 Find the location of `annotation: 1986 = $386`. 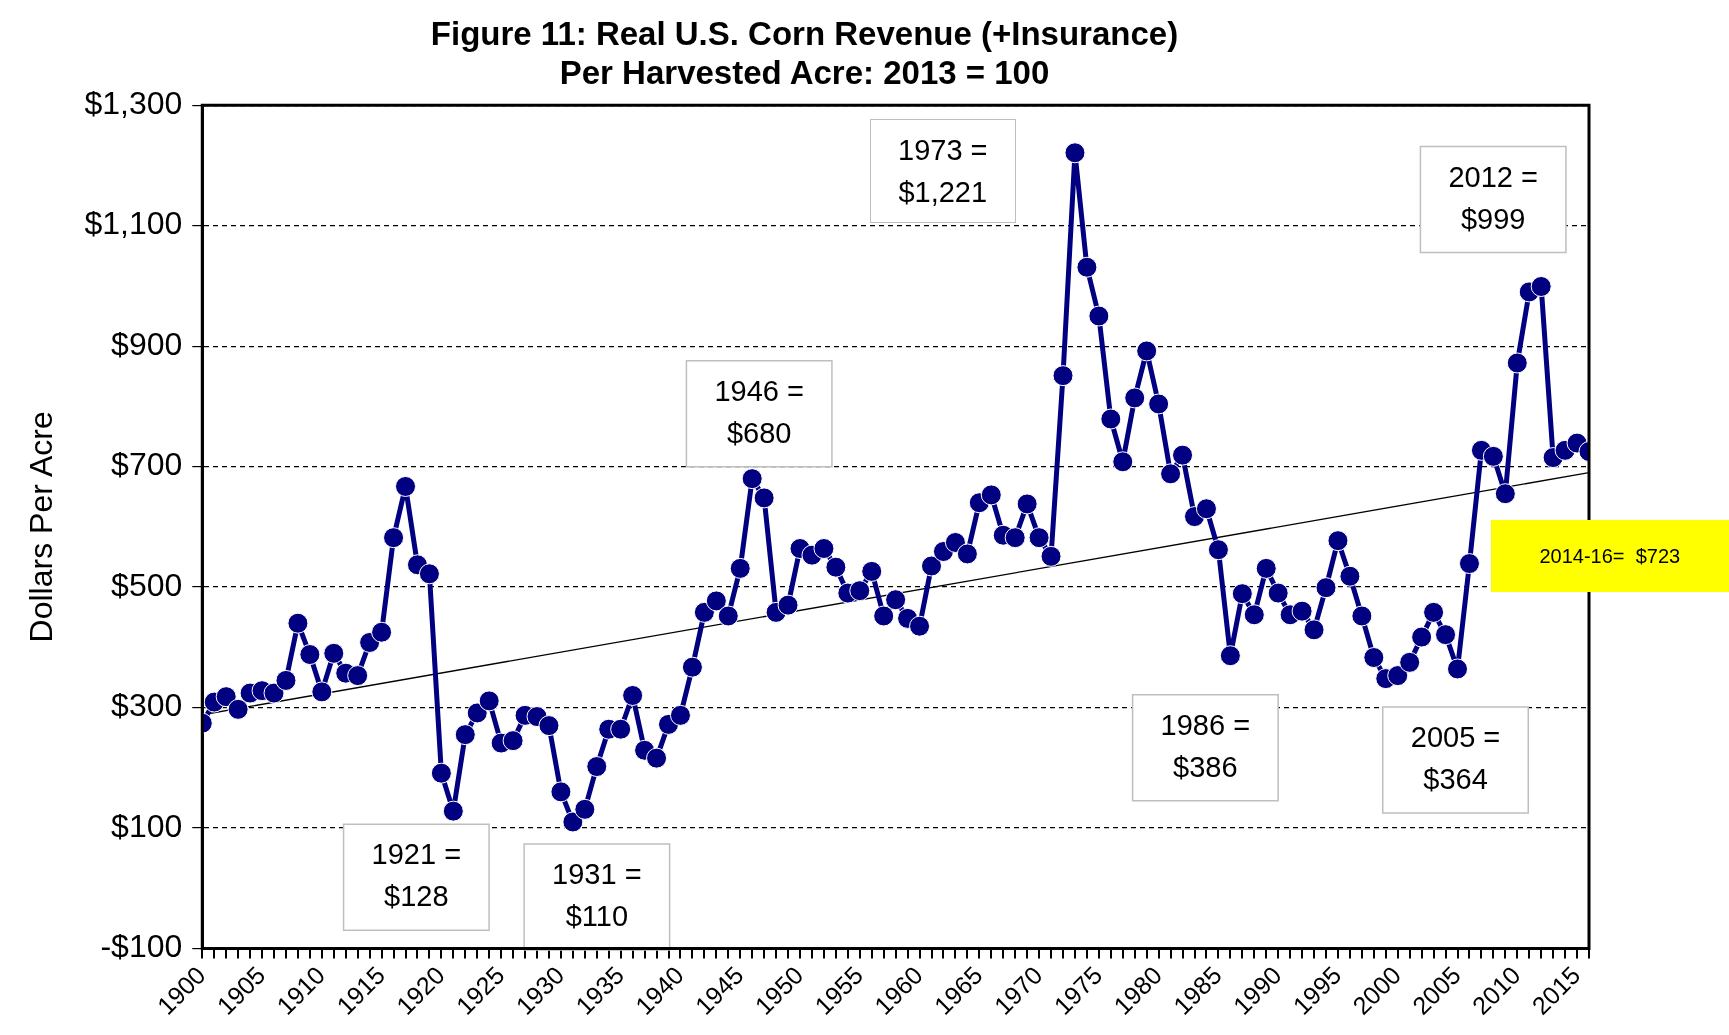

annotation: 1986 = $386 is located at coordinates (1205, 745).